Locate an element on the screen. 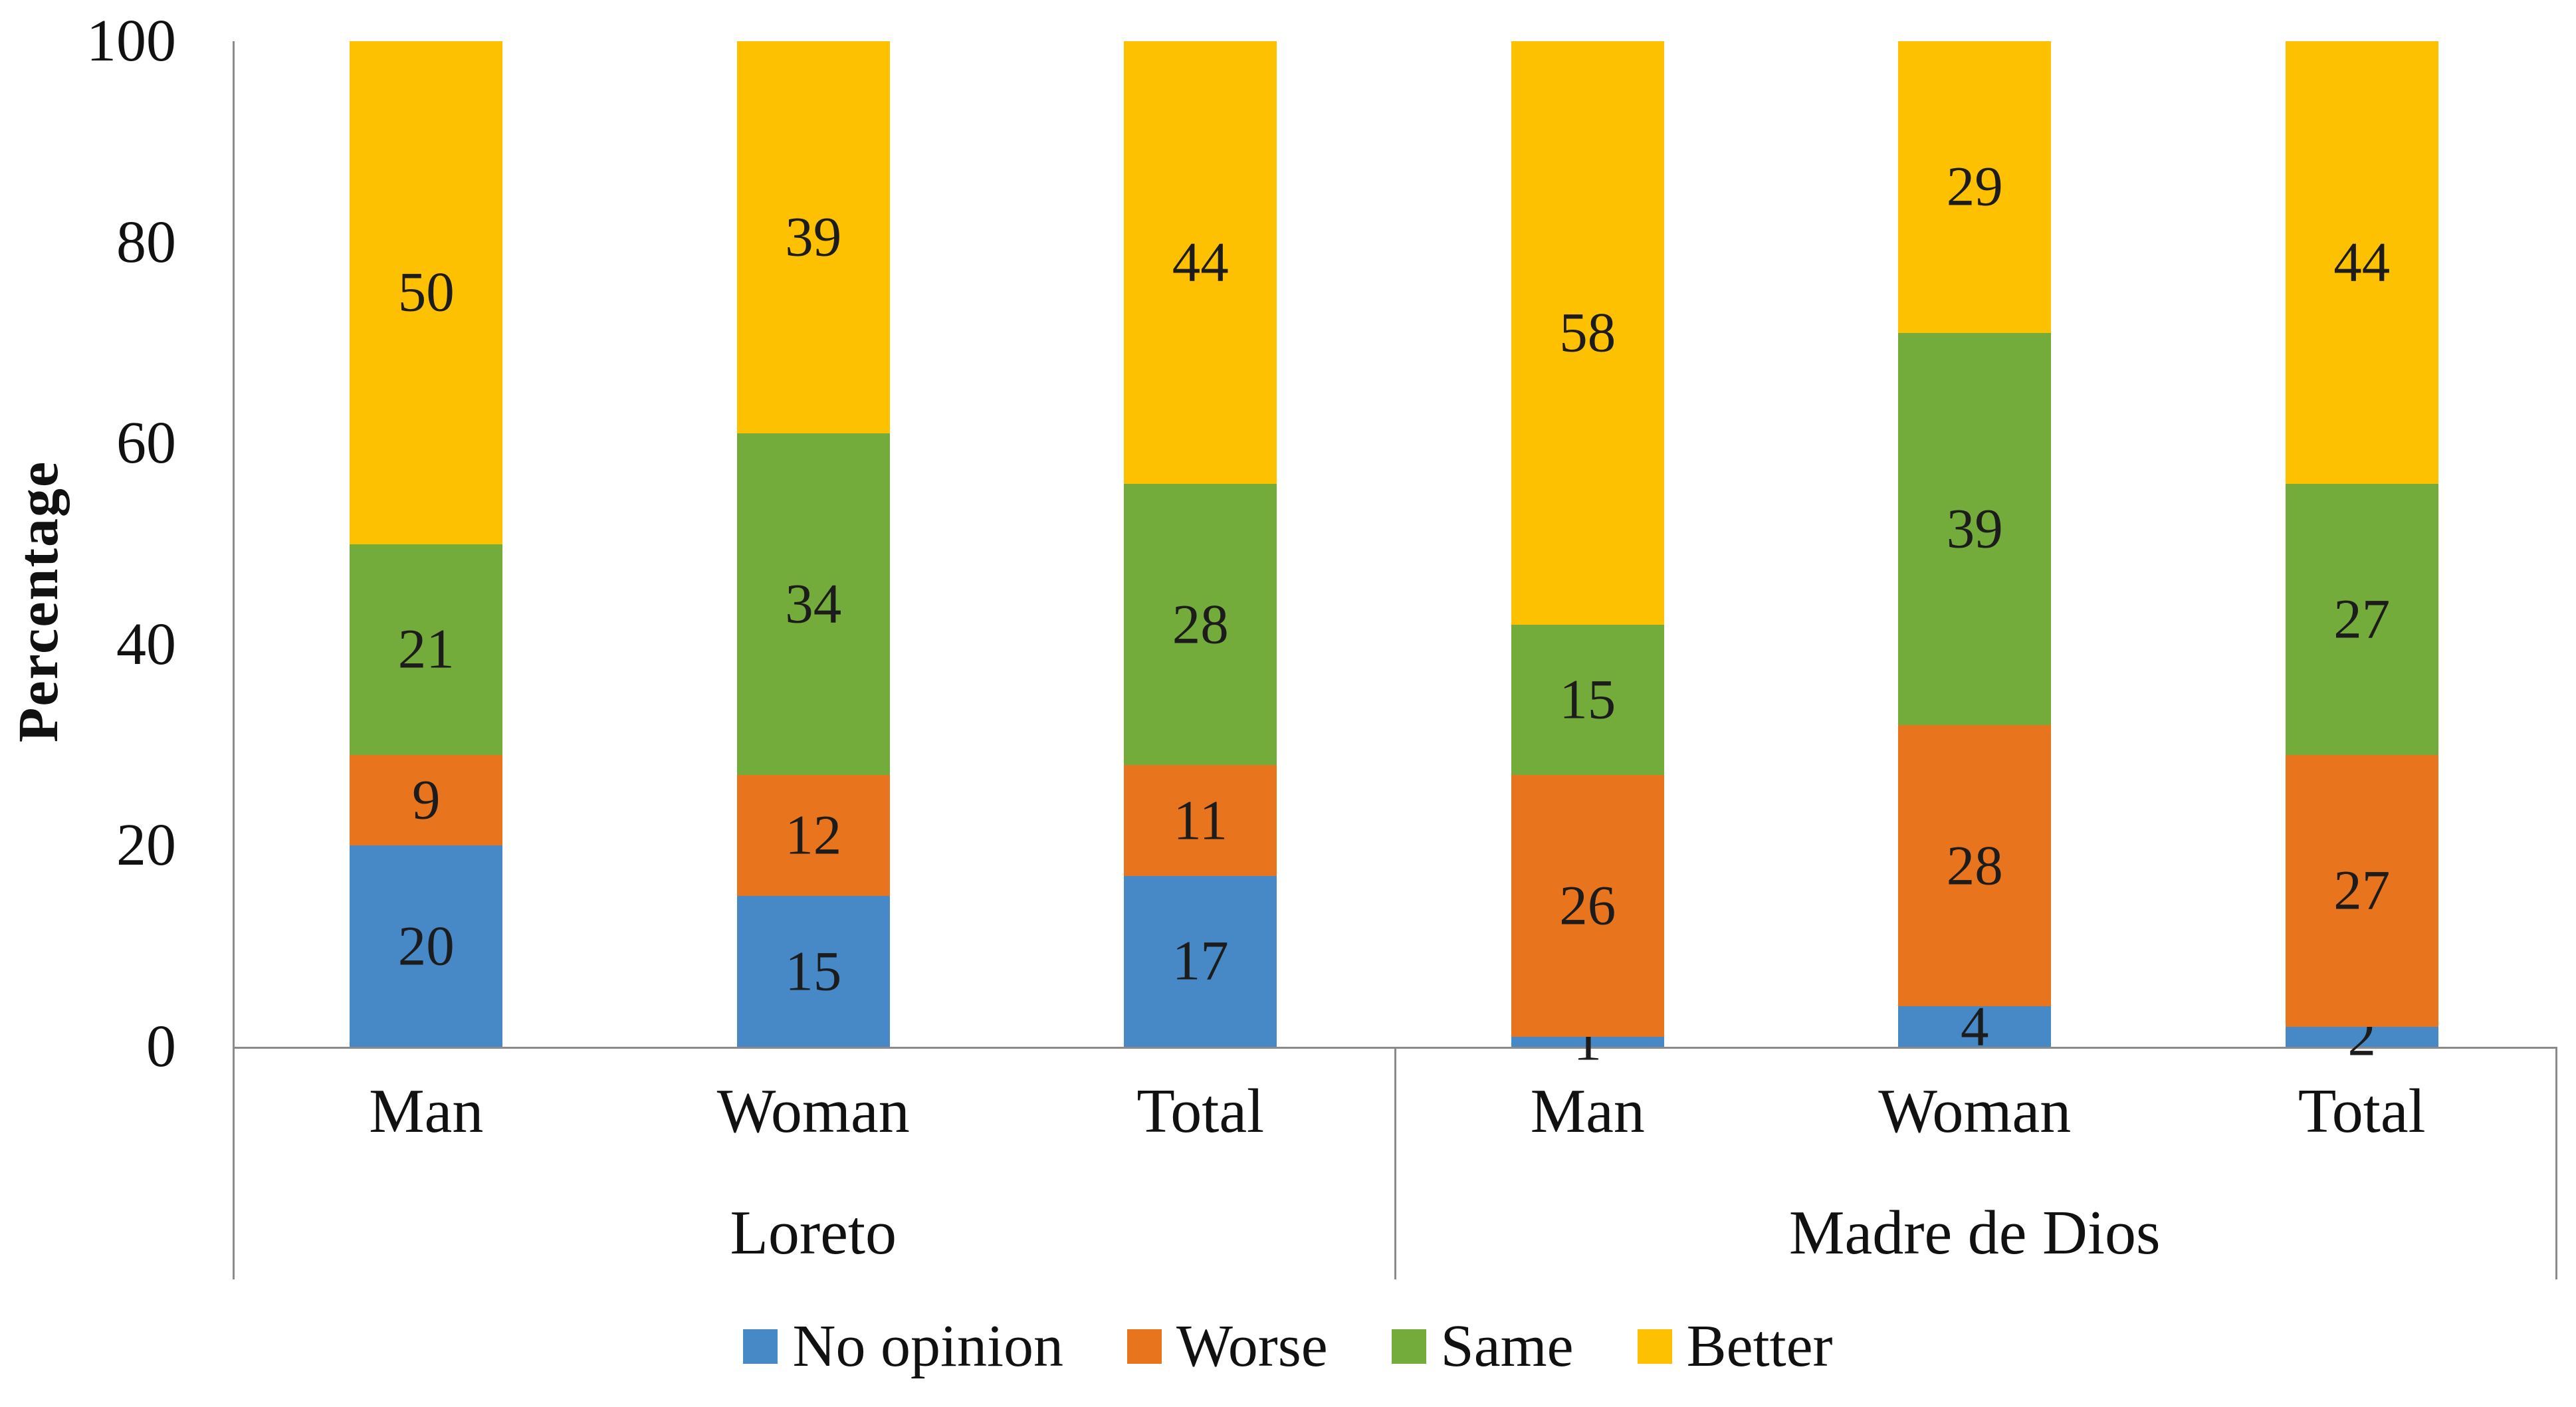 This screenshot has width=2576, height=1407. bar-segment-no-opinion: 1 is located at coordinates (1587, 1041).